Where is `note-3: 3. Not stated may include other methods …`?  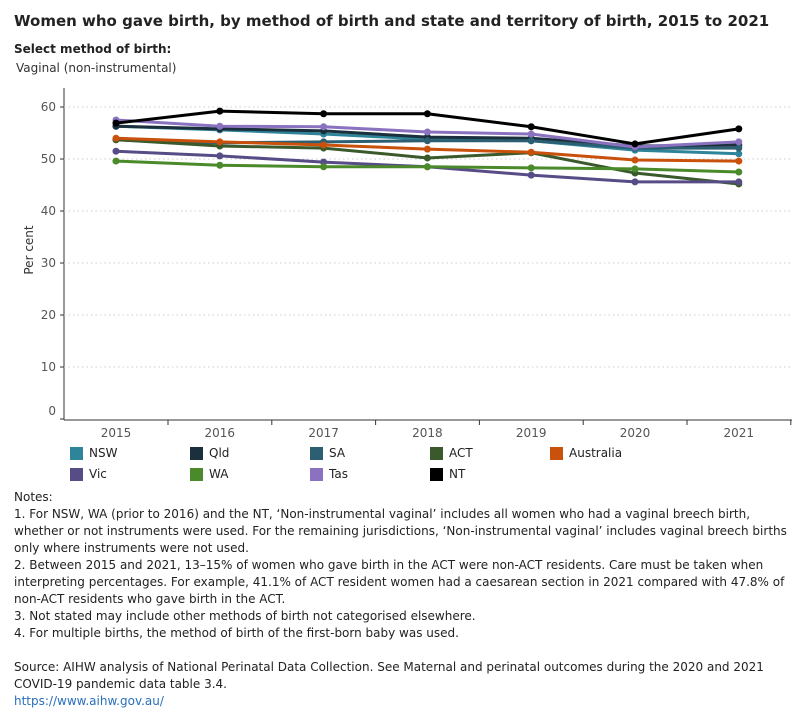
note-3: 3. Not stated may include other methods … is located at coordinates (245, 616).